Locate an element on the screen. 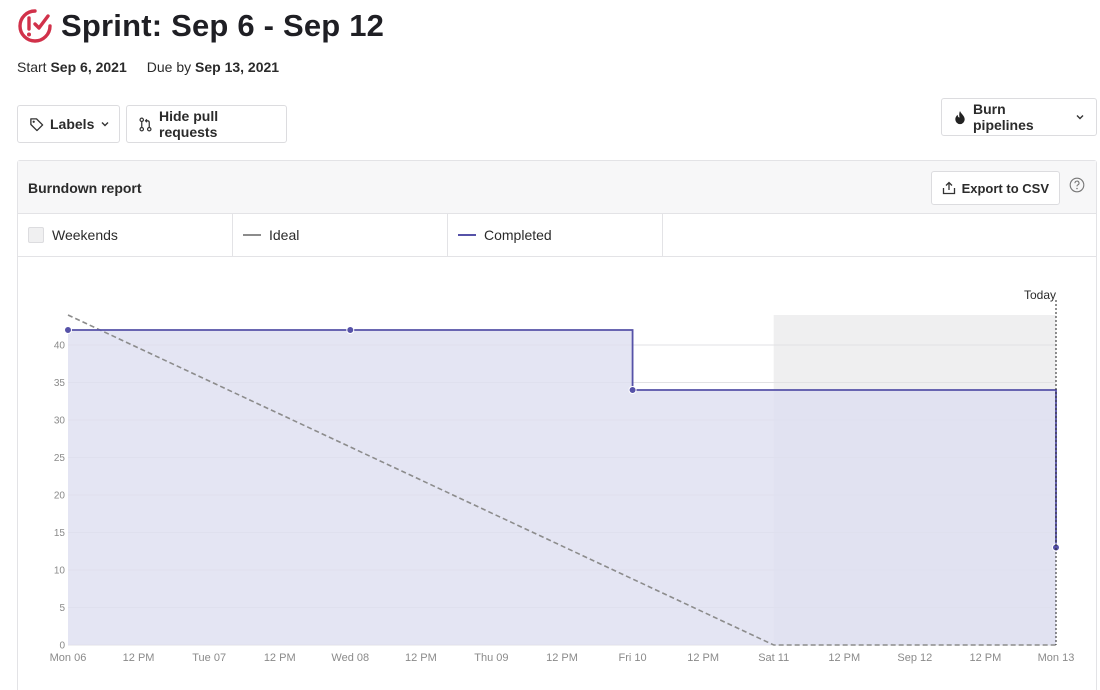 This screenshot has height=690, width=1100. burn-pipelines-label: Burn pipelines is located at coordinates (1003, 117).